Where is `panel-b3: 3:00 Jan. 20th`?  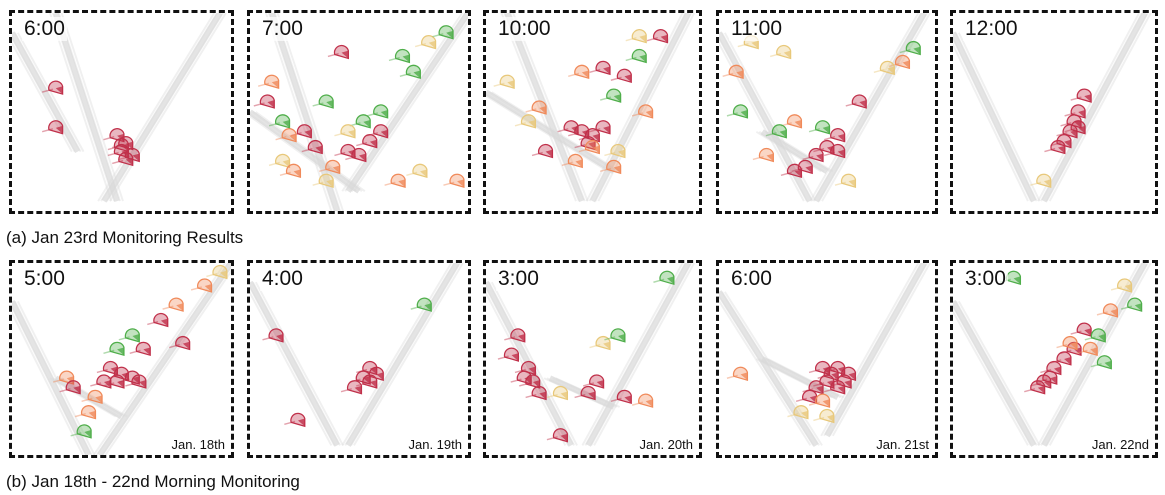 panel-b3: 3:00 Jan. 20th is located at coordinates (592, 359).